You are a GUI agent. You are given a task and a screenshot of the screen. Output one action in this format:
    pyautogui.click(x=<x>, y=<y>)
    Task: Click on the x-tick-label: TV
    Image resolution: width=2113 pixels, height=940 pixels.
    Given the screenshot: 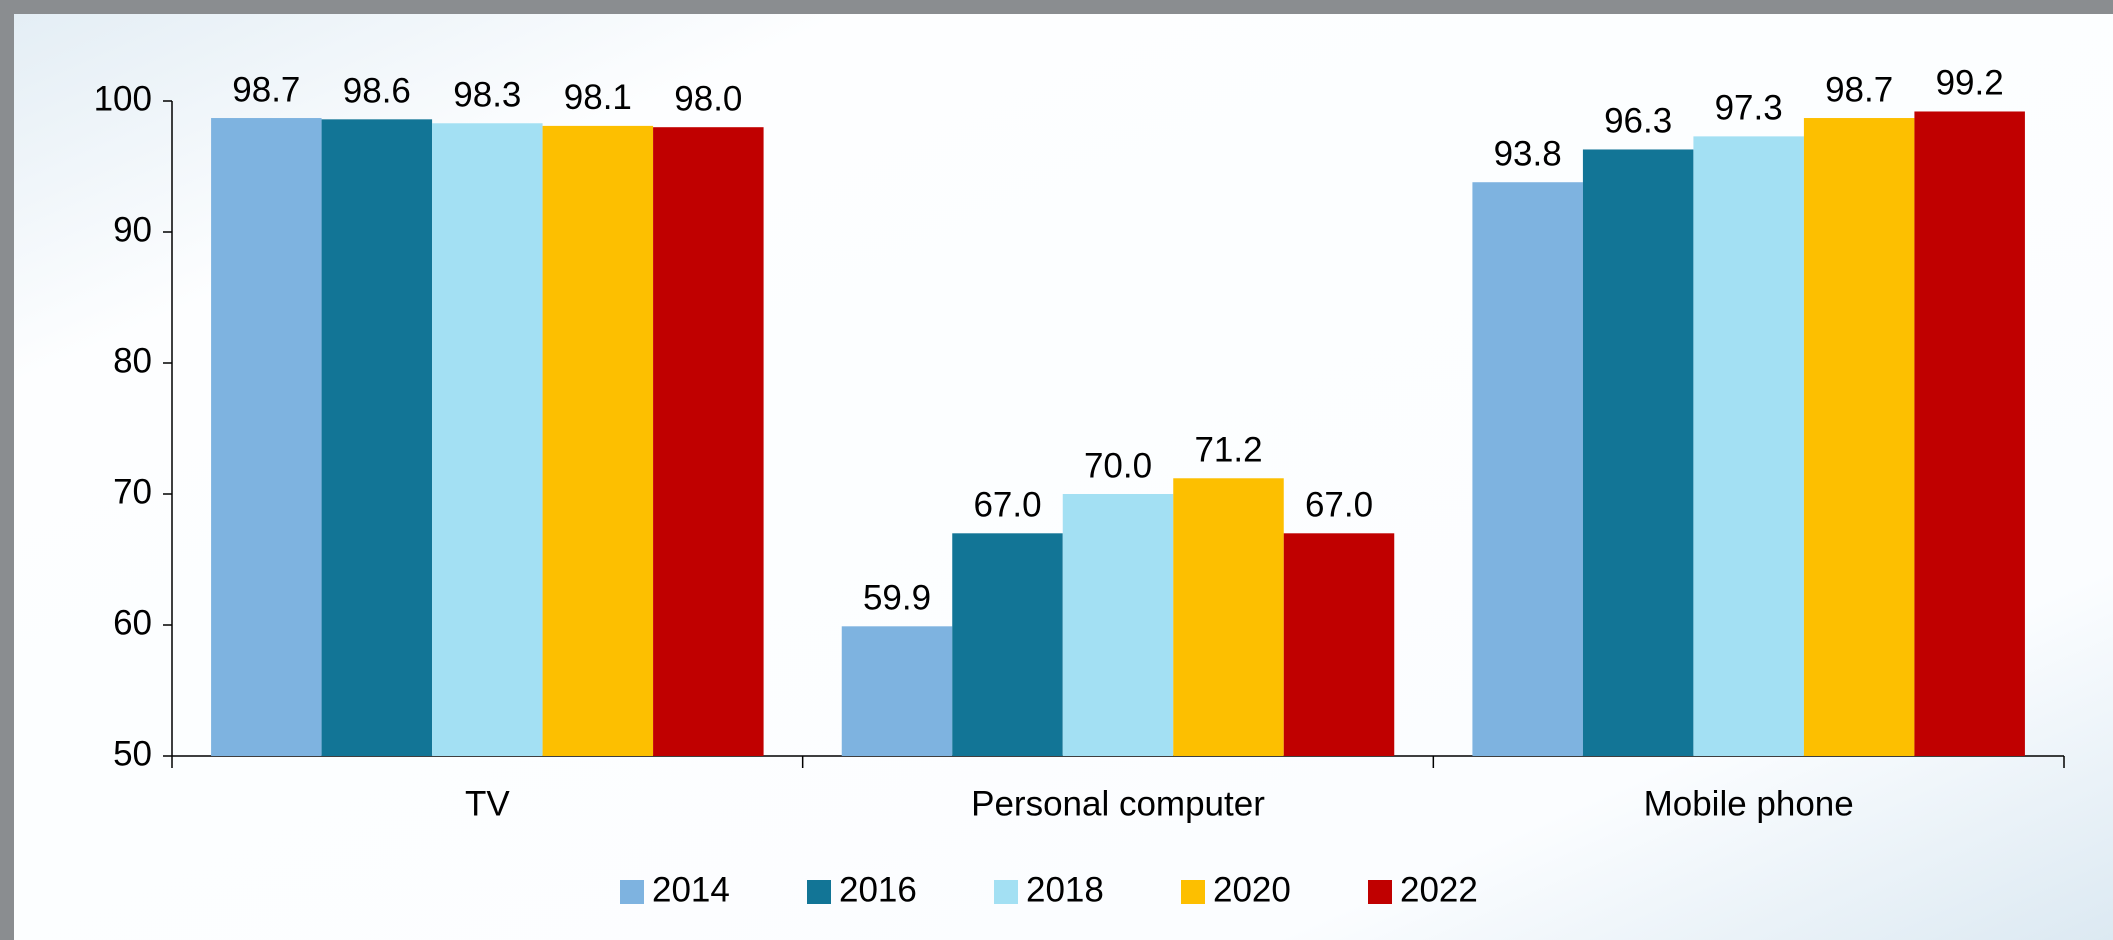 What is the action you would take?
    pyautogui.click(x=487, y=803)
    